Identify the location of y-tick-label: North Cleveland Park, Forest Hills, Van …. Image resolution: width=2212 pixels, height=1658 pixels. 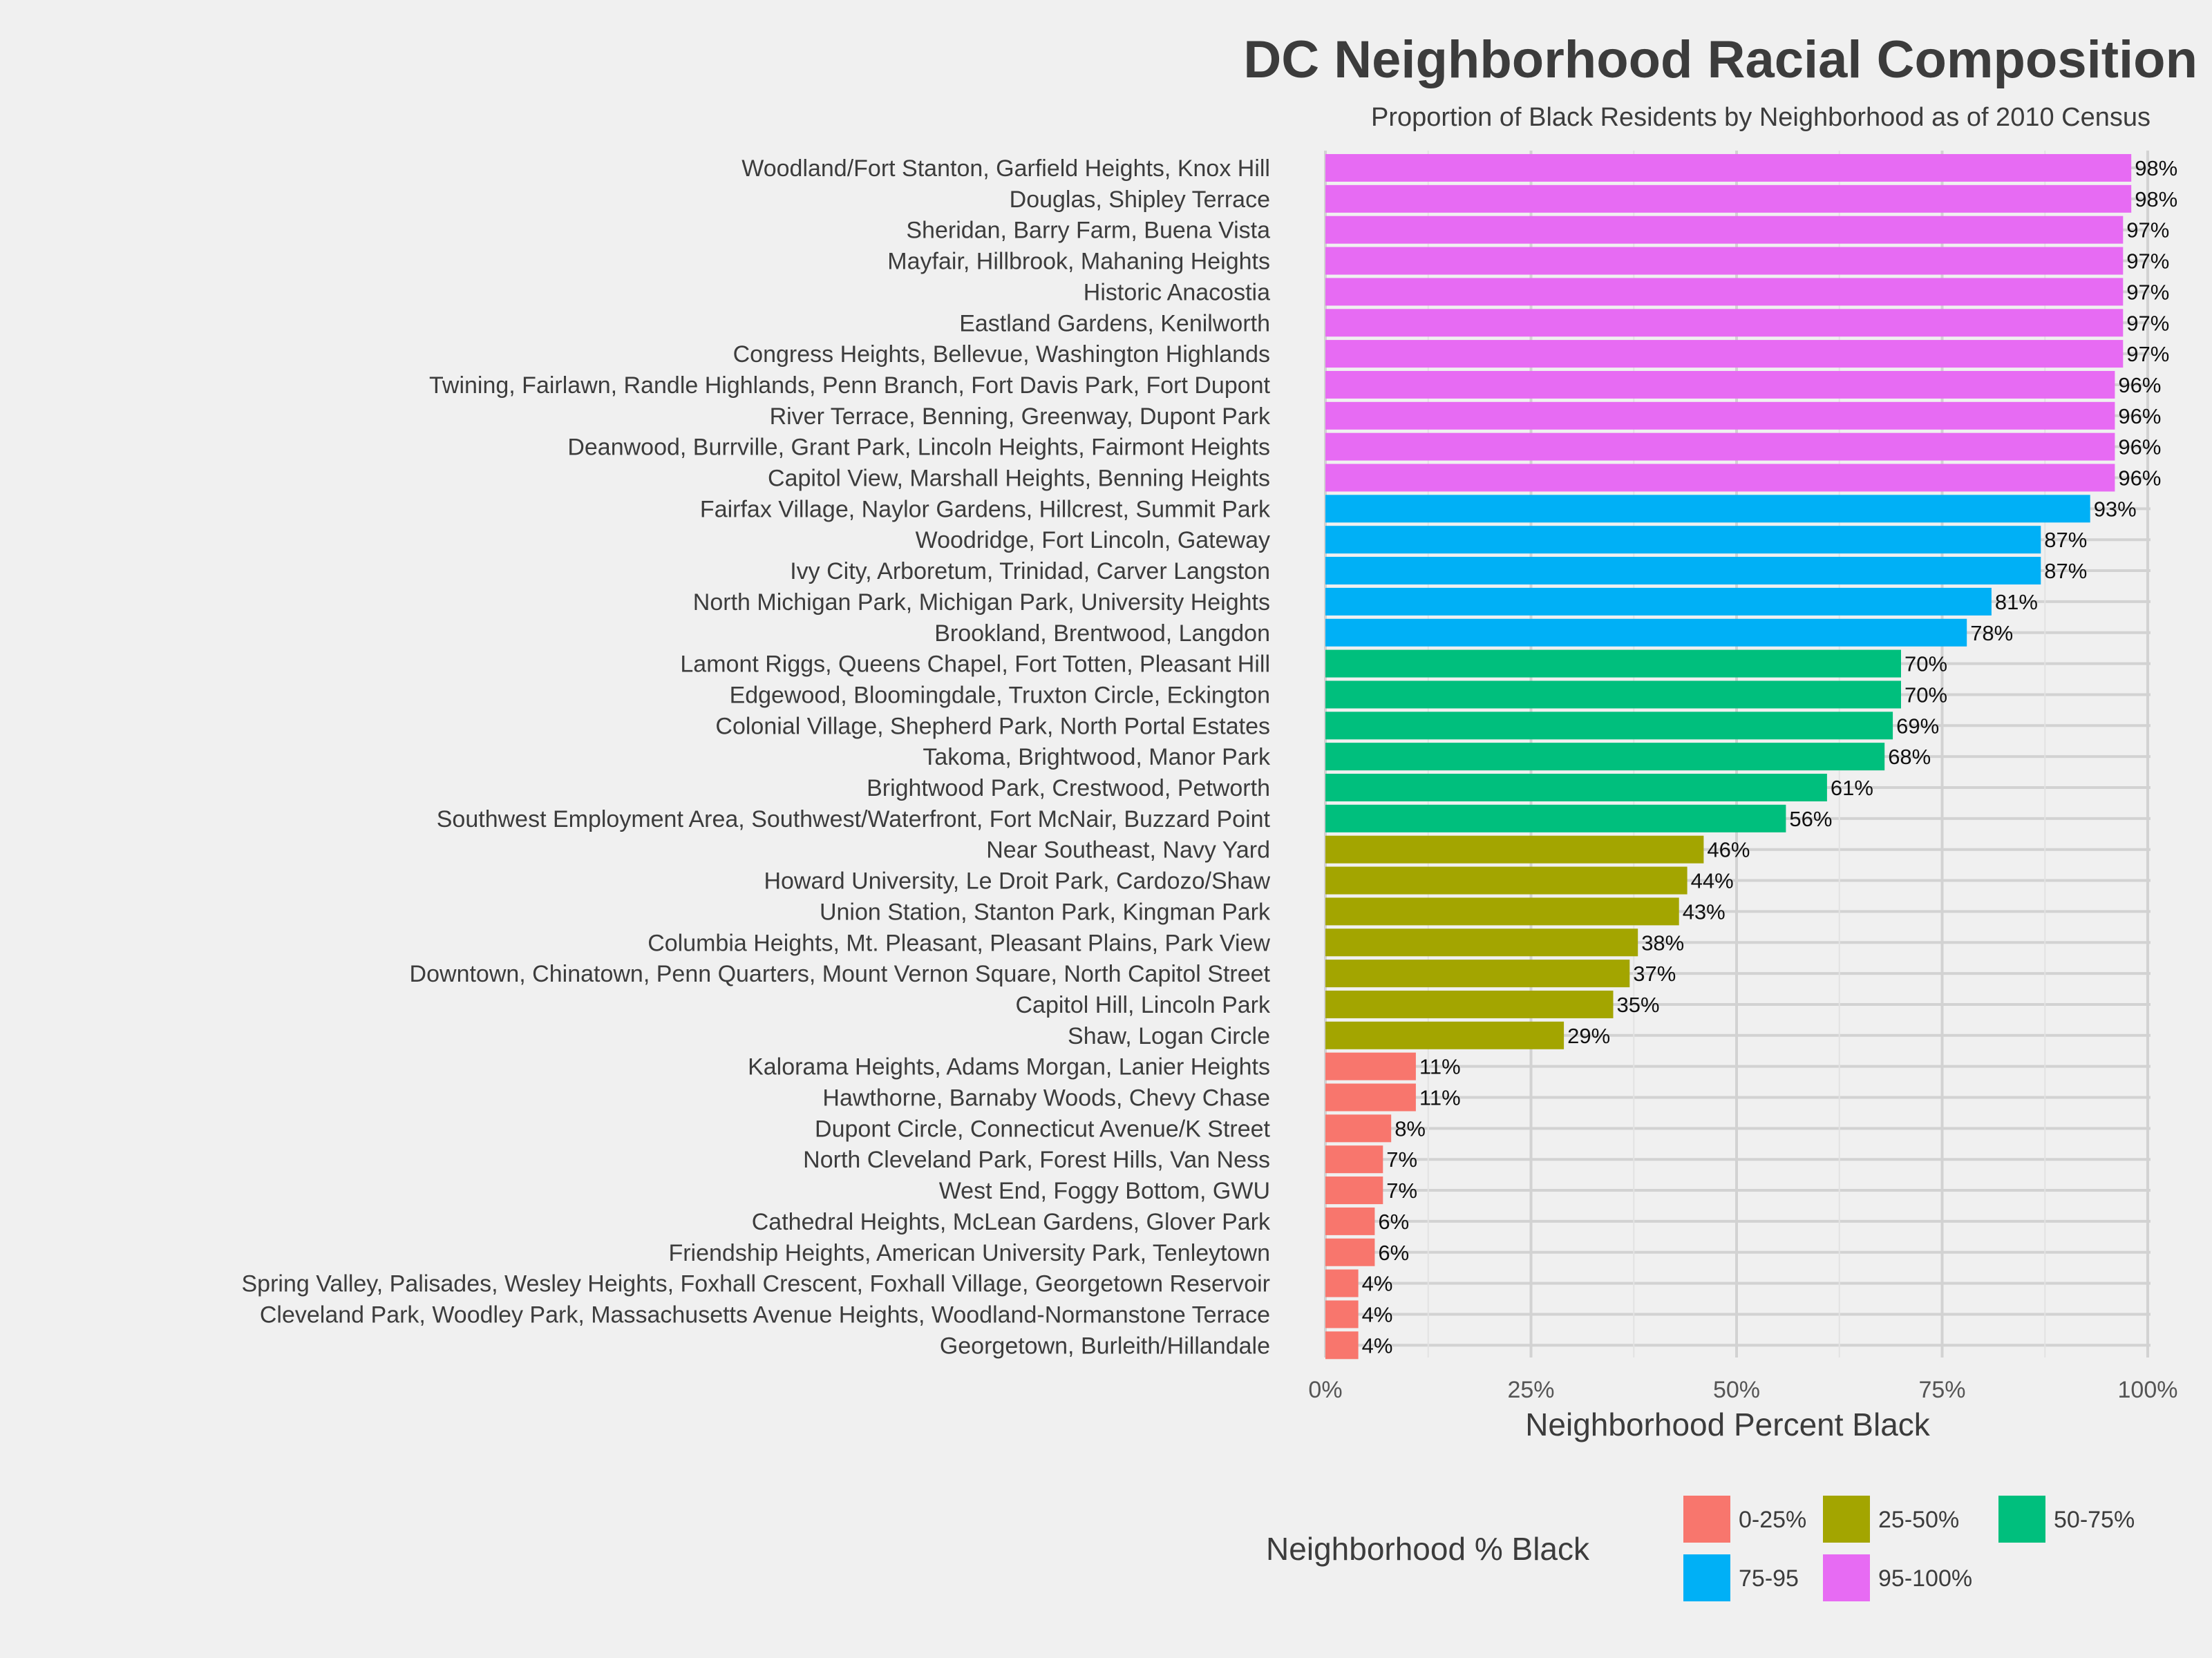
(1036, 1160).